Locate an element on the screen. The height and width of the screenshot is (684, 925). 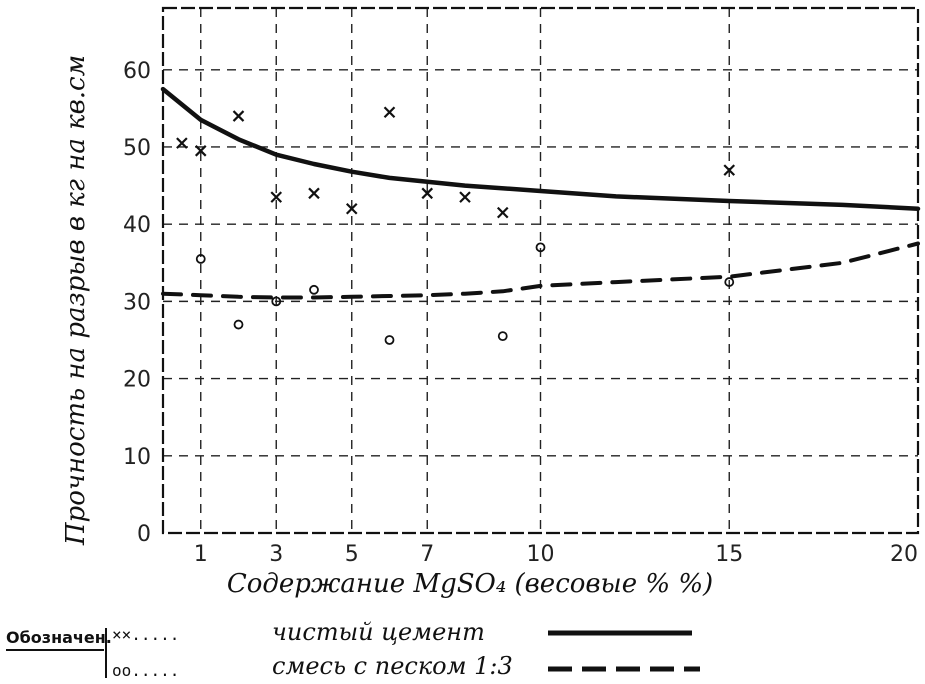
x-tick-label: 10 is located at coordinates (541, 554).